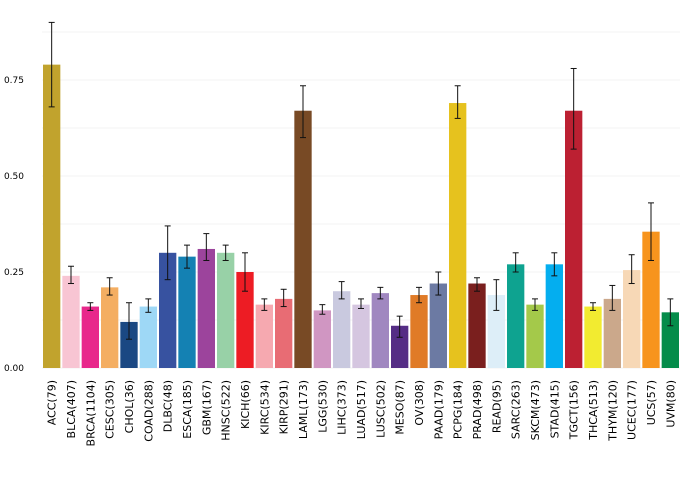 The width and height of the screenshot is (700, 480). What do you see at coordinates (226, 410) in the screenshot?
I see `x-tick-label: HNSC(522)` at bounding box center [226, 410].